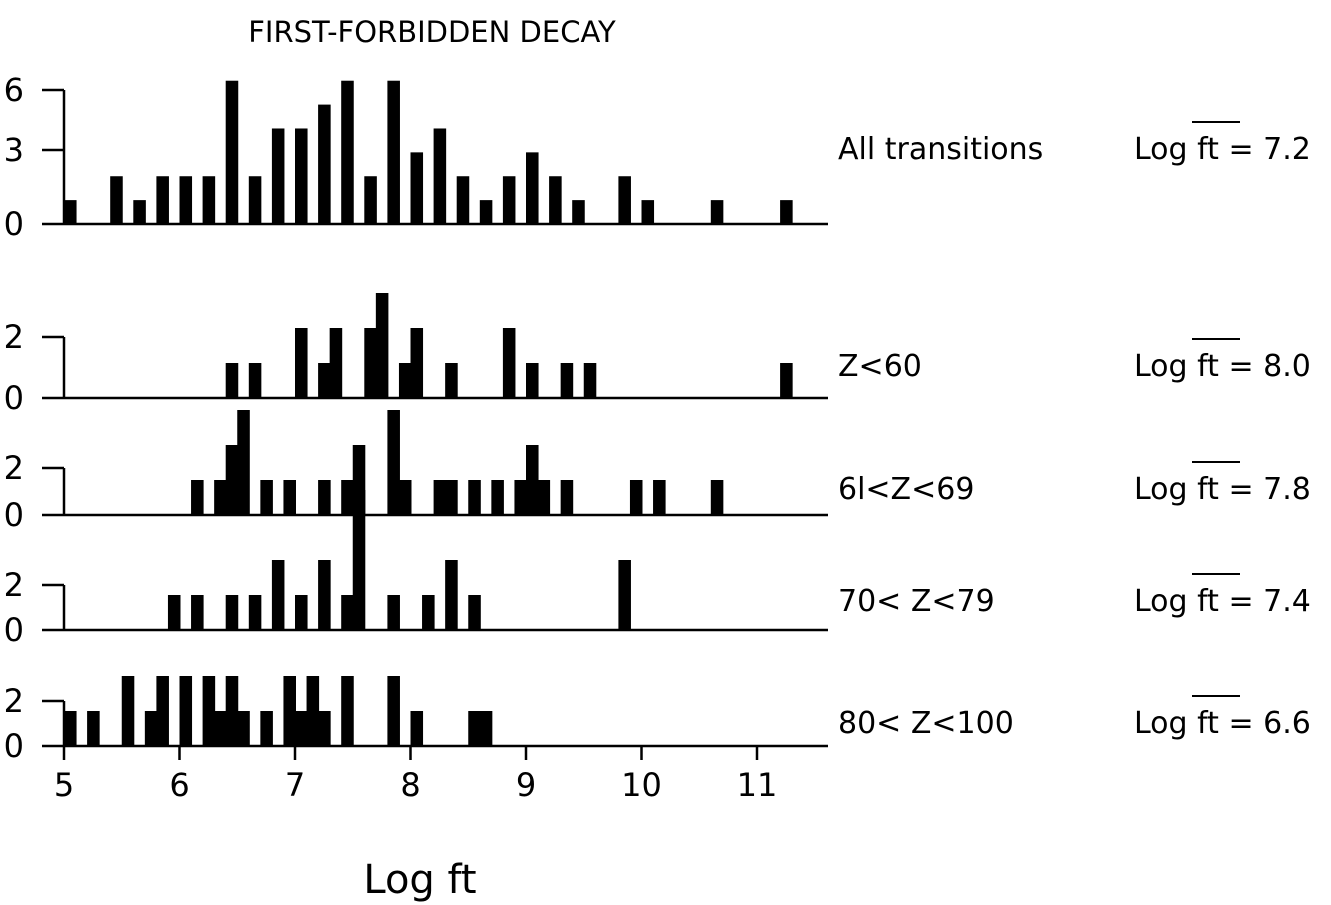  What do you see at coordinates (1222, 601) in the screenshot?
I see `panel-mean-label: Log ft = 7.4` at bounding box center [1222, 601].